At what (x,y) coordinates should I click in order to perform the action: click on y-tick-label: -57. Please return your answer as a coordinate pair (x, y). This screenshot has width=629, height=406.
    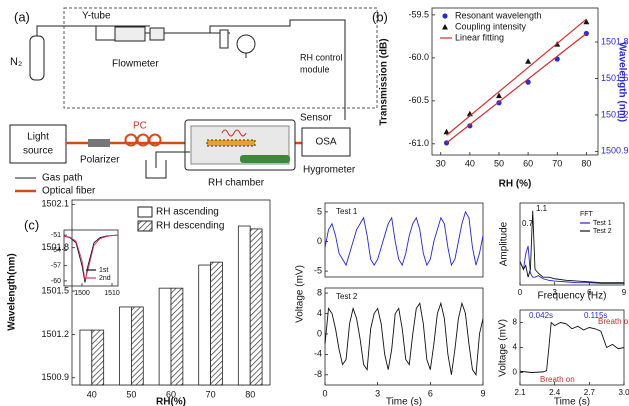
    Looking at the image, I should click on (56, 265).